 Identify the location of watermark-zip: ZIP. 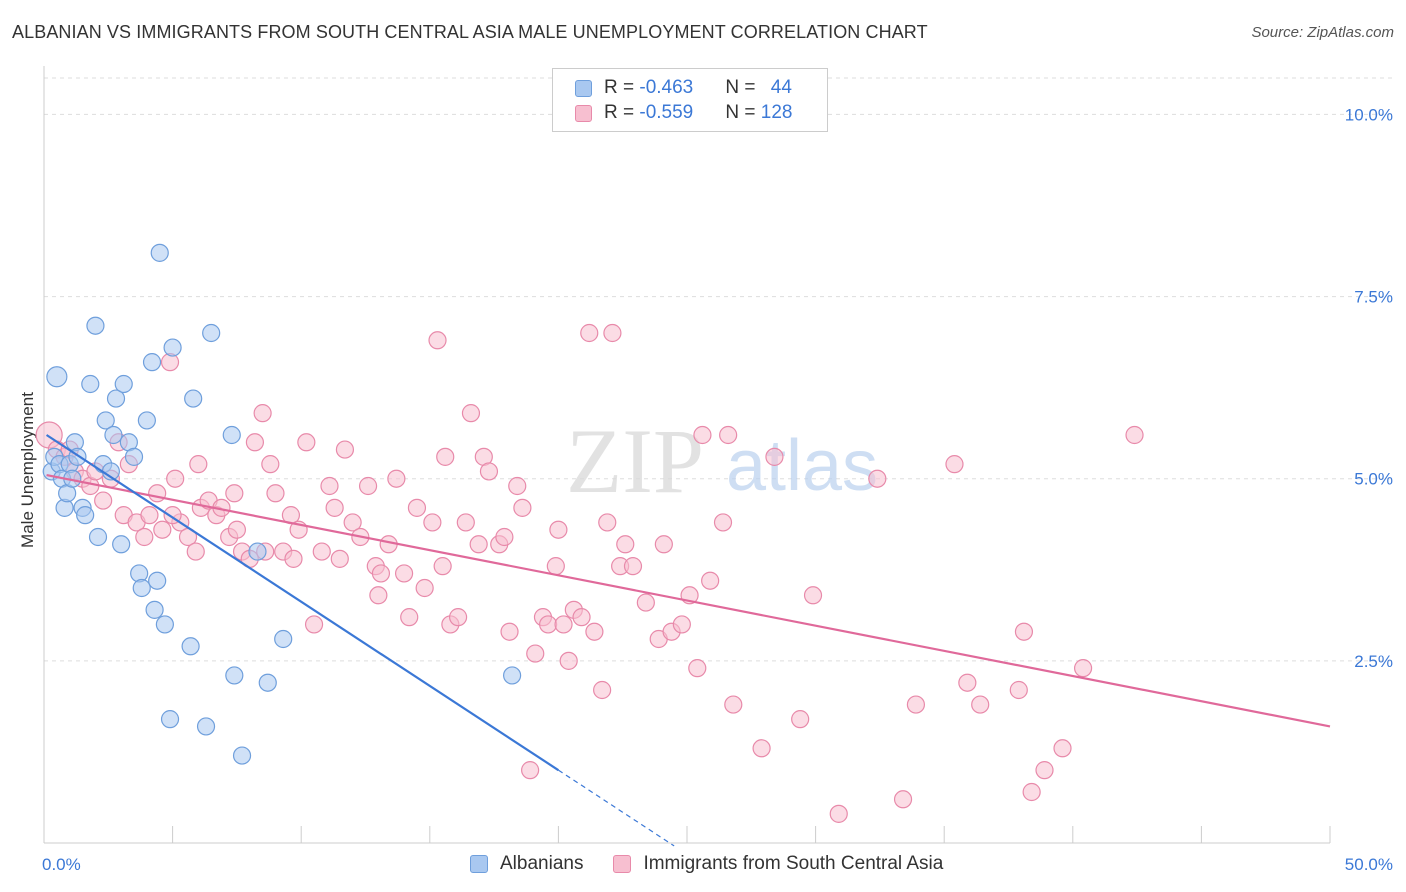
(635, 461).